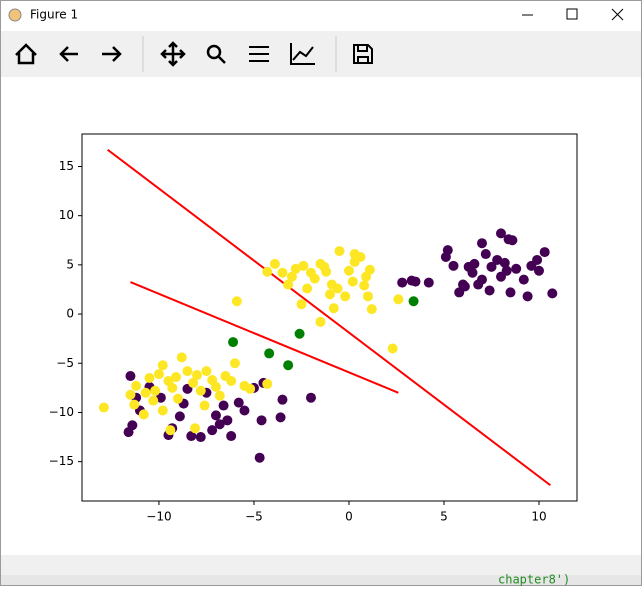 This screenshot has height=590, width=642. I want to click on x-tick-label: −10, so click(158, 517).